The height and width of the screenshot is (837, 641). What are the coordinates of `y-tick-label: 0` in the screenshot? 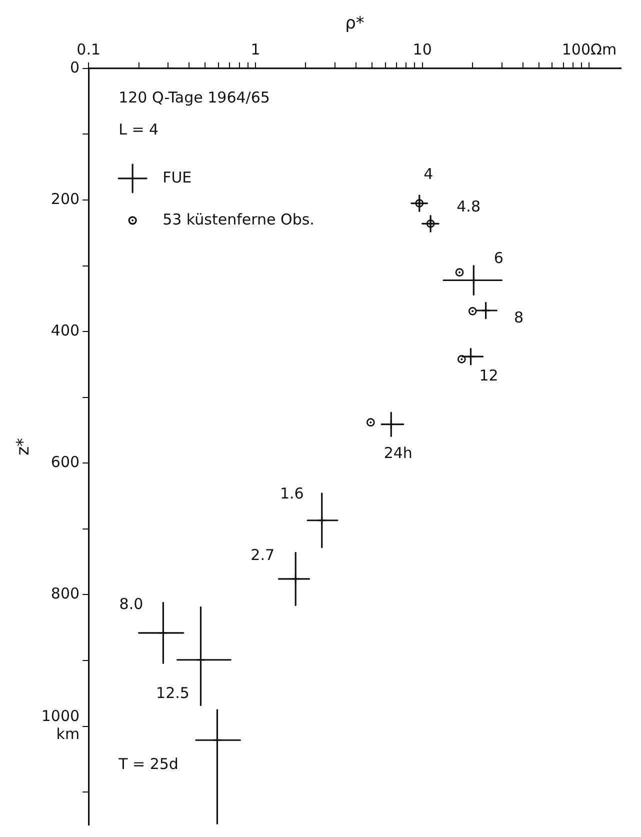 It's located at (75, 67).